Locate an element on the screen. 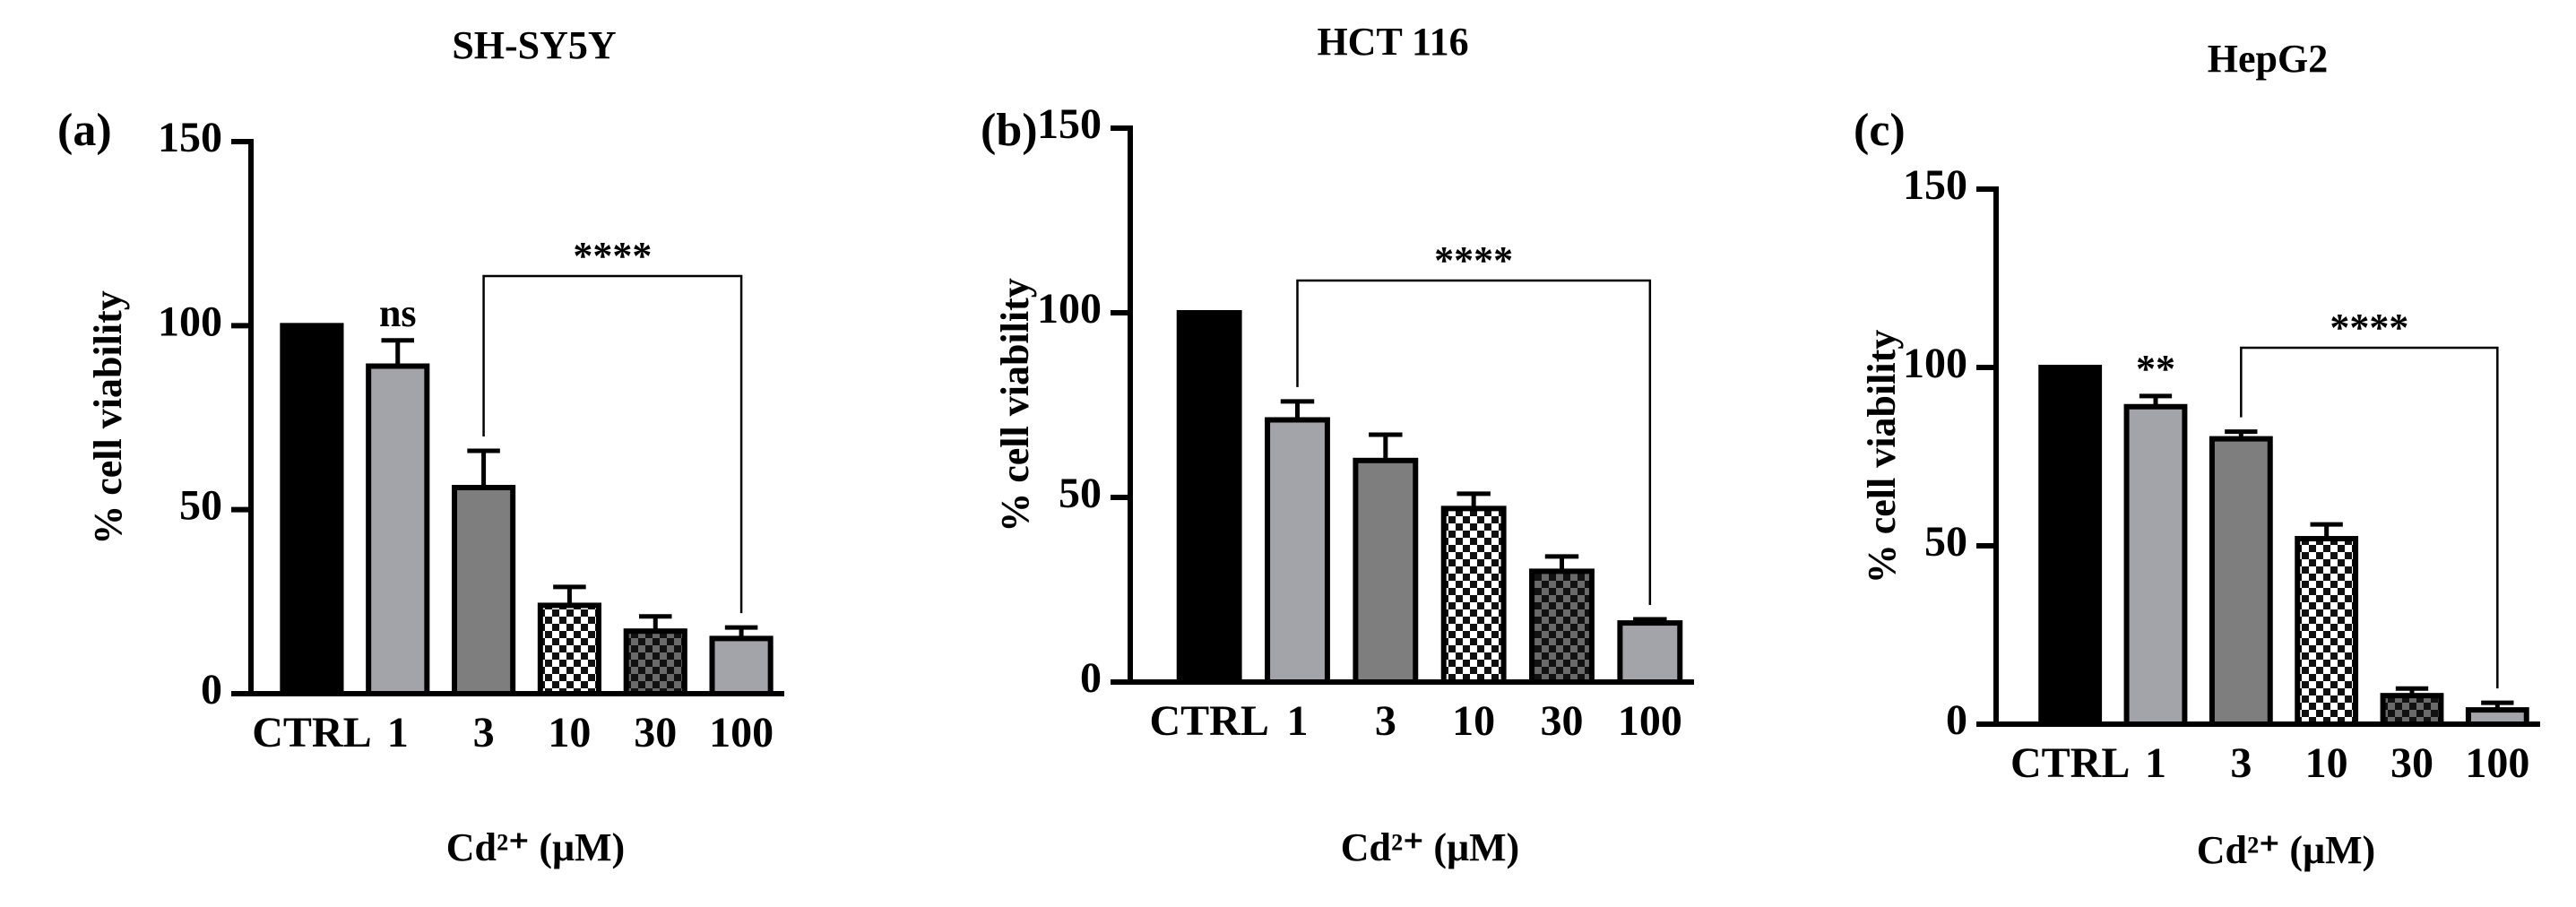 Image resolution: width=2576 pixels, height=907 pixels. significance-label: ns is located at coordinates (398, 313).